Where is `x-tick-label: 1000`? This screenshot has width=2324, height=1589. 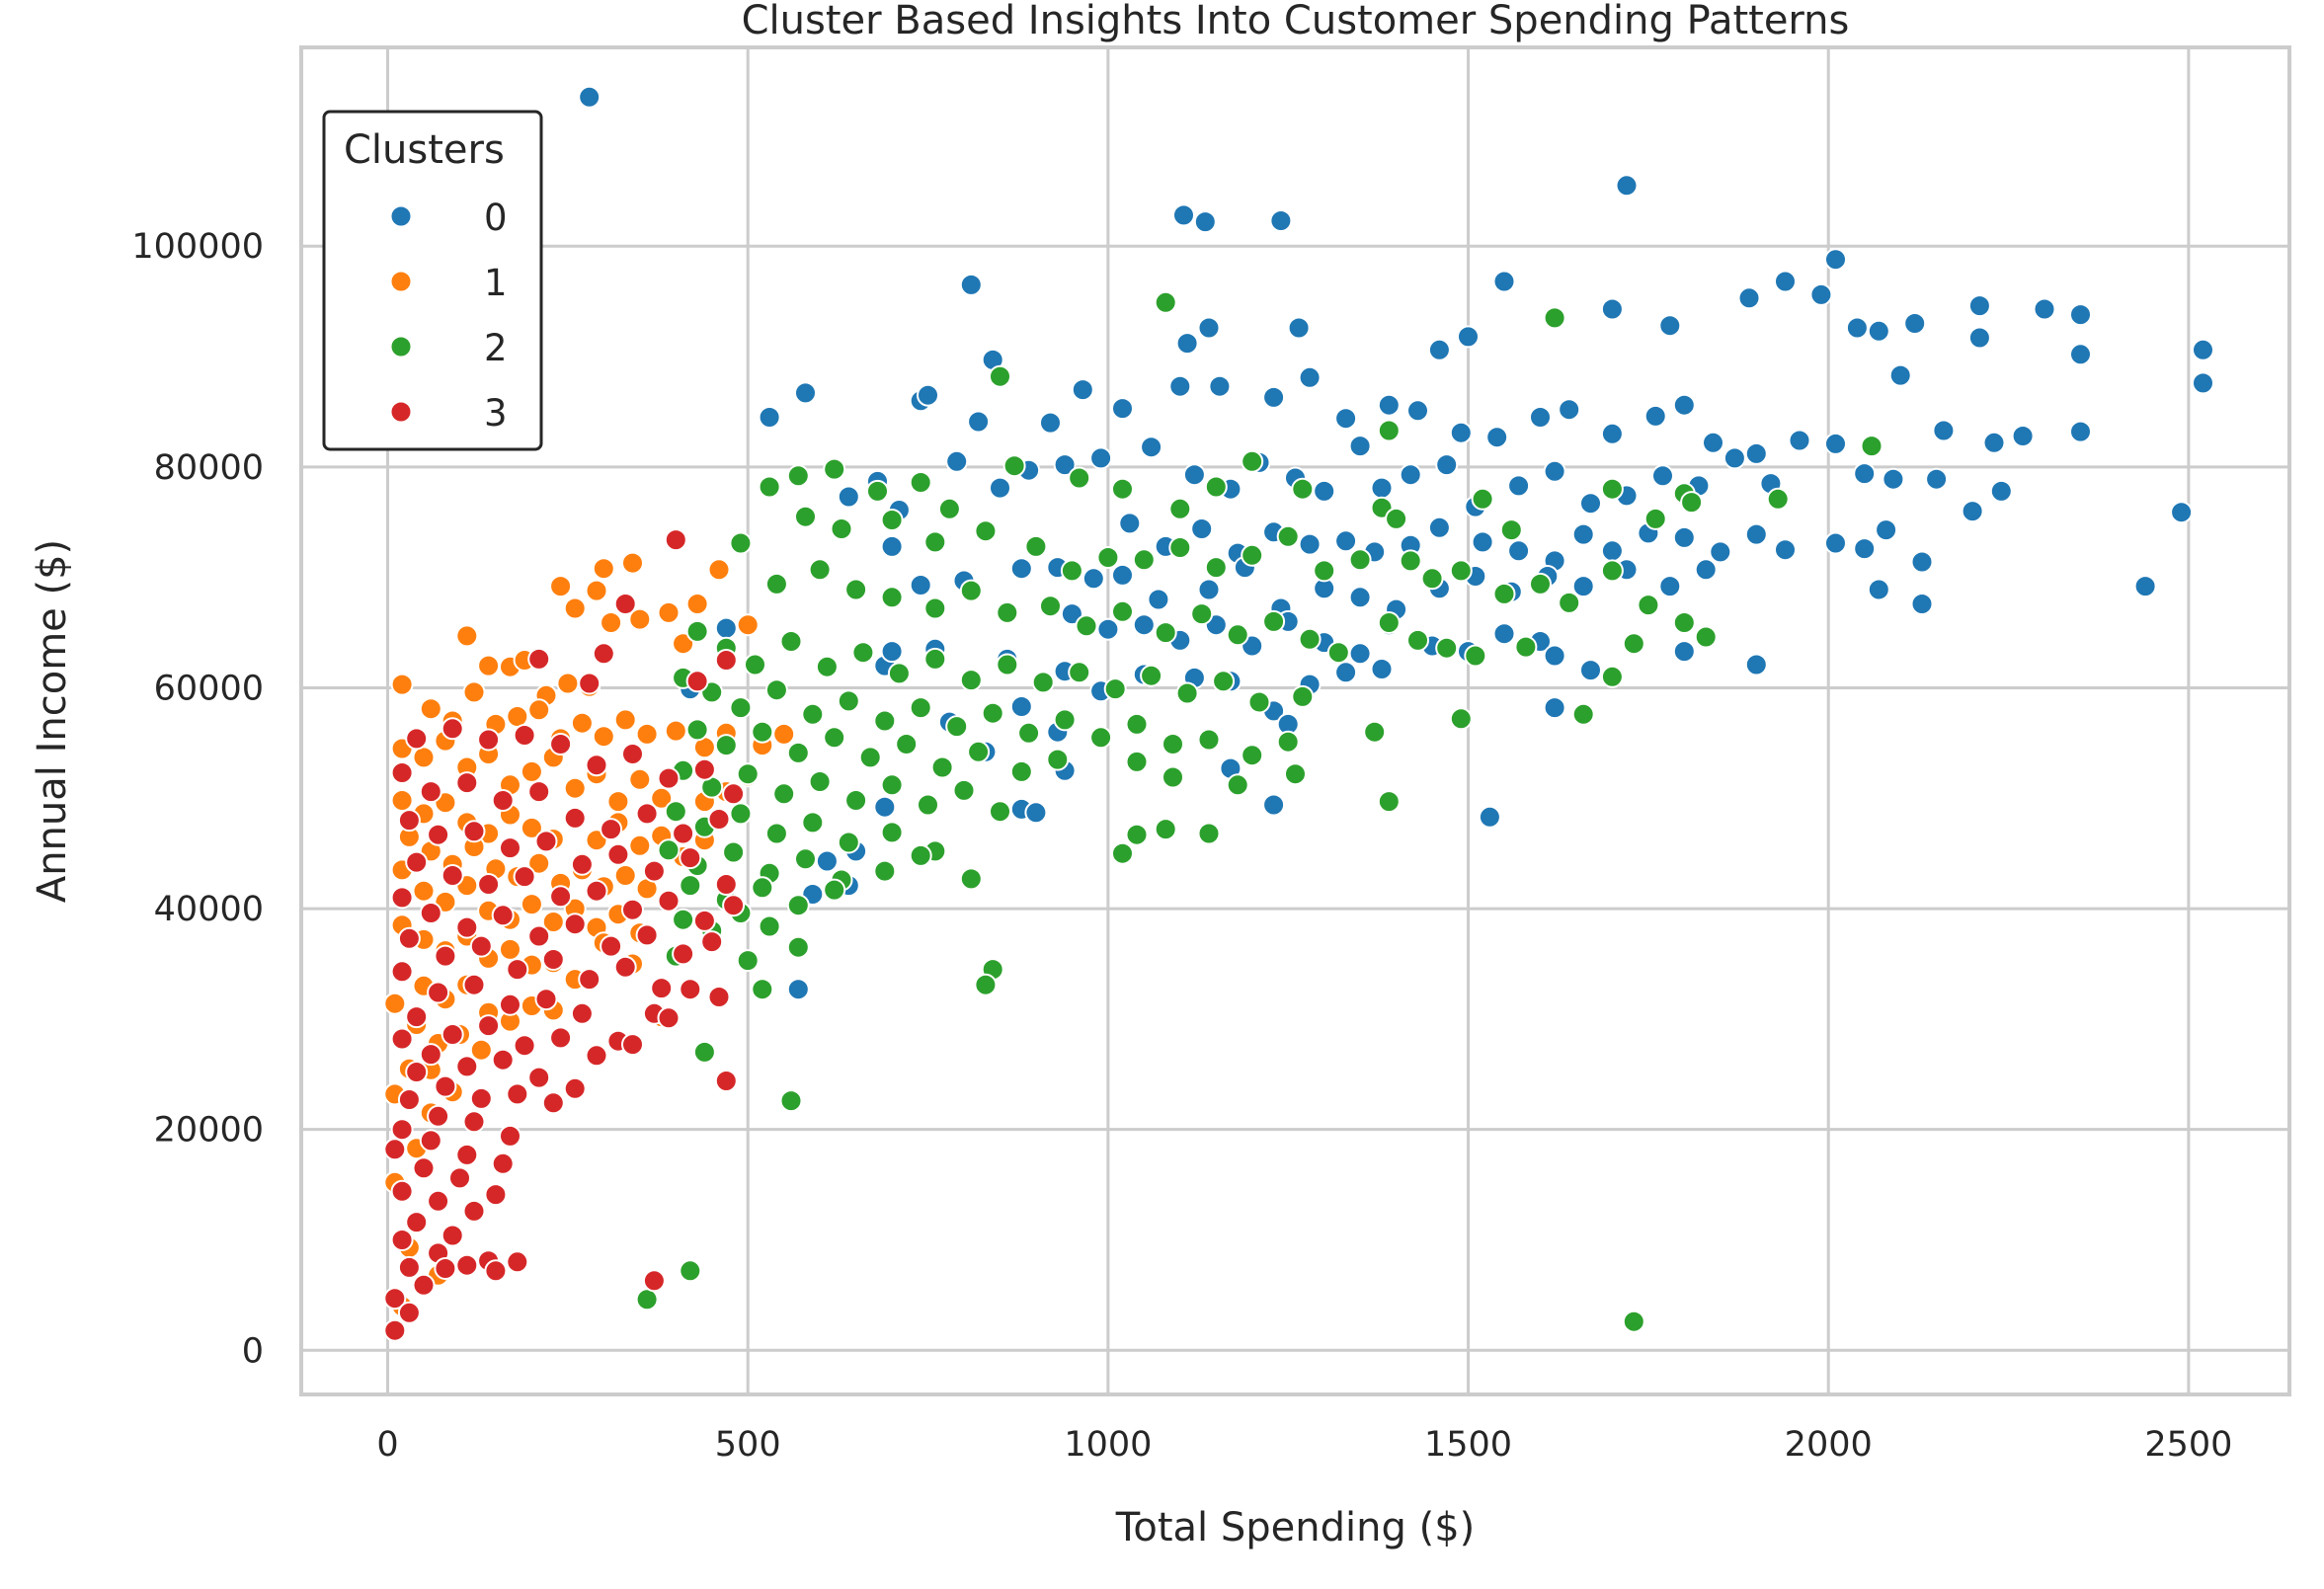
x-tick-label: 1000 is located at coordinates (1108, 1445).